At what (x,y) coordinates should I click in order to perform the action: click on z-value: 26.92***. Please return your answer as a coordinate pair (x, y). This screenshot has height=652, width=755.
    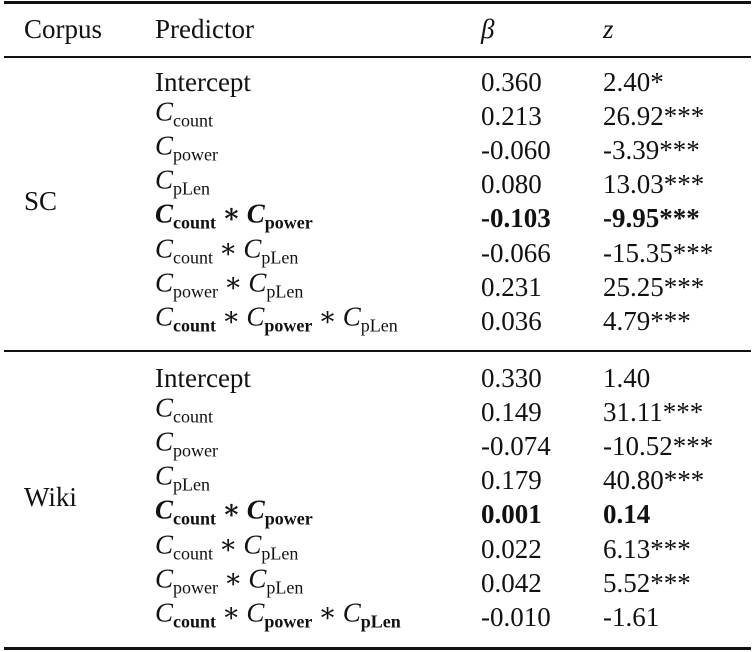
    Looking at the image, I should click on (654, 116).